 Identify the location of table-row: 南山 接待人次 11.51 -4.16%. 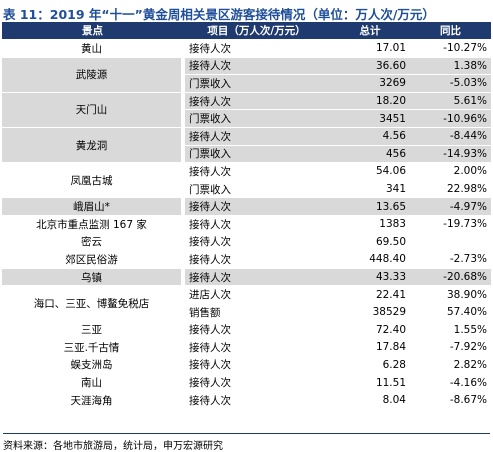
(246, 382).